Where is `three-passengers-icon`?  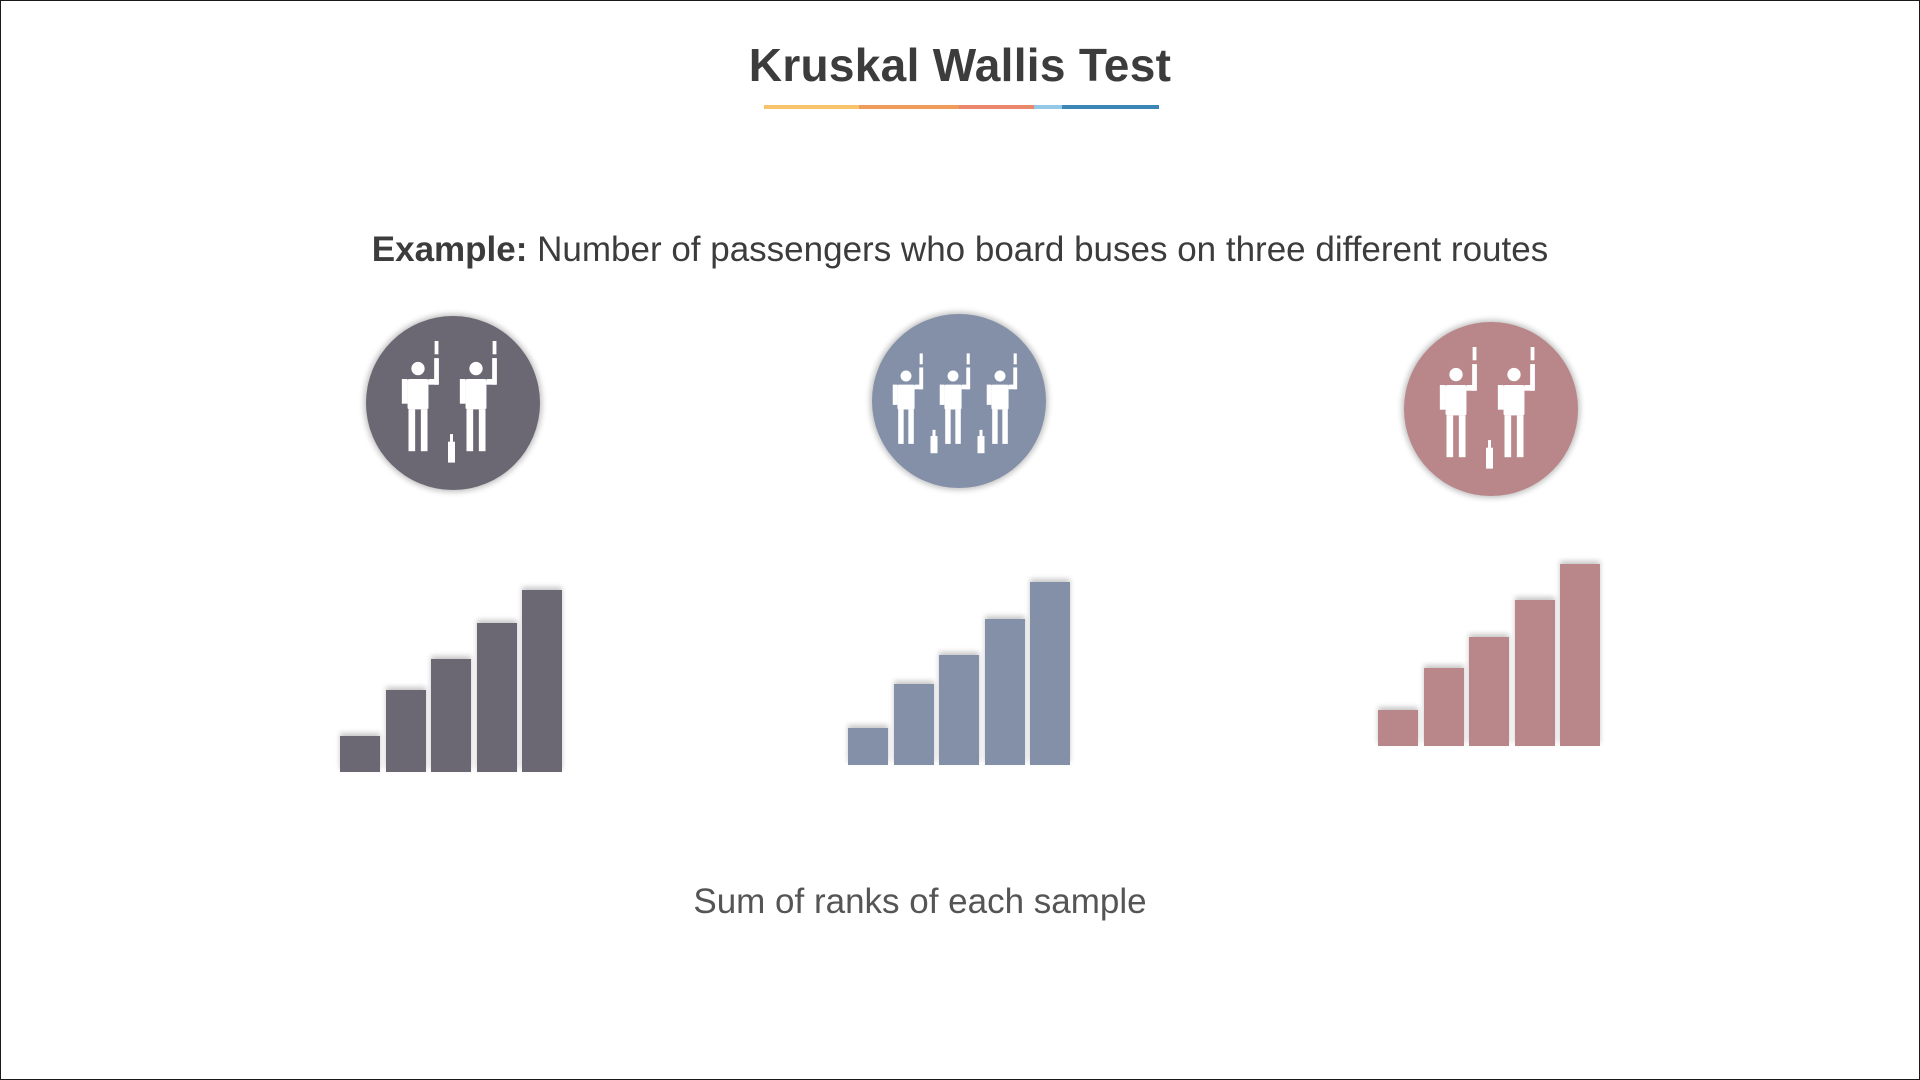
three-passengers-icon is located at coordinates (959, 401).